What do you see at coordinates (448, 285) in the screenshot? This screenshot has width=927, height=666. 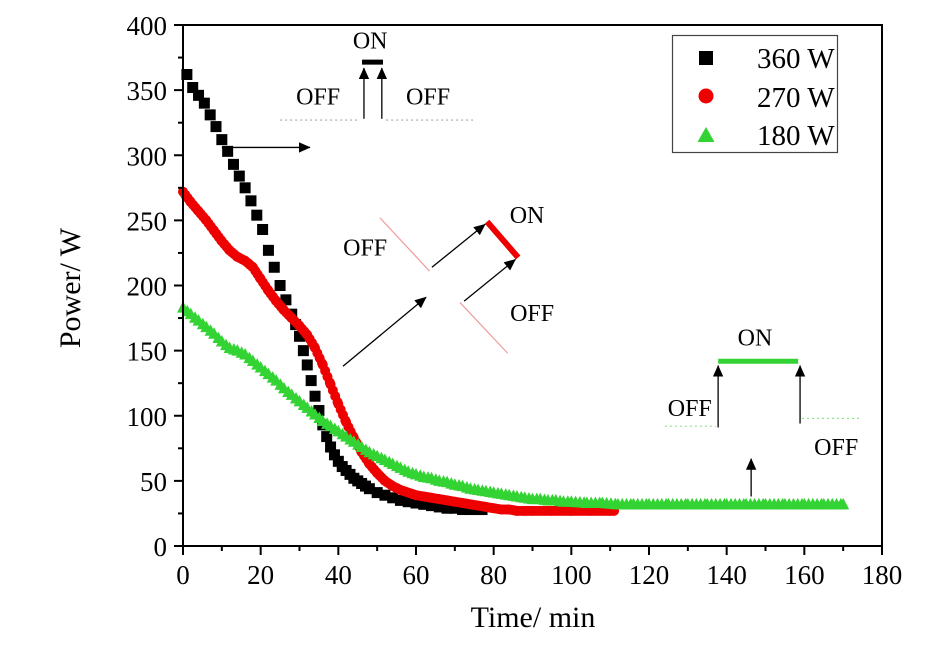 I see `annotation-270w: ON OFF OFF` at bounding box center [448, 285].